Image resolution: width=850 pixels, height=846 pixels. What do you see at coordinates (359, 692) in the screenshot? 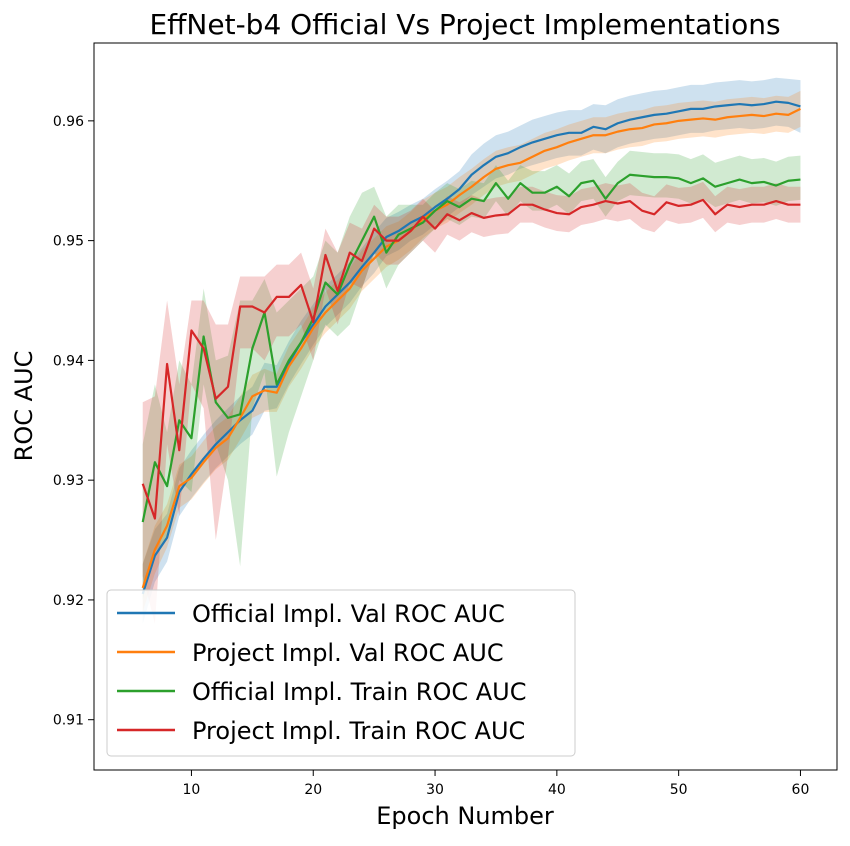
I see `legend-label-official-impl-train-roc-auc: Official Impl. Train ROC AUC` at bounding box center [359, 692].